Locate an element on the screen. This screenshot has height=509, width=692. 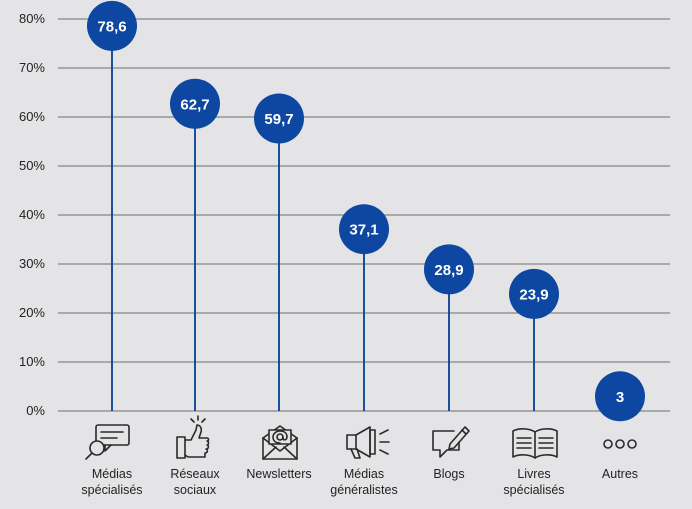
y-tick-label: 0% is located at coordinates (35, 410).